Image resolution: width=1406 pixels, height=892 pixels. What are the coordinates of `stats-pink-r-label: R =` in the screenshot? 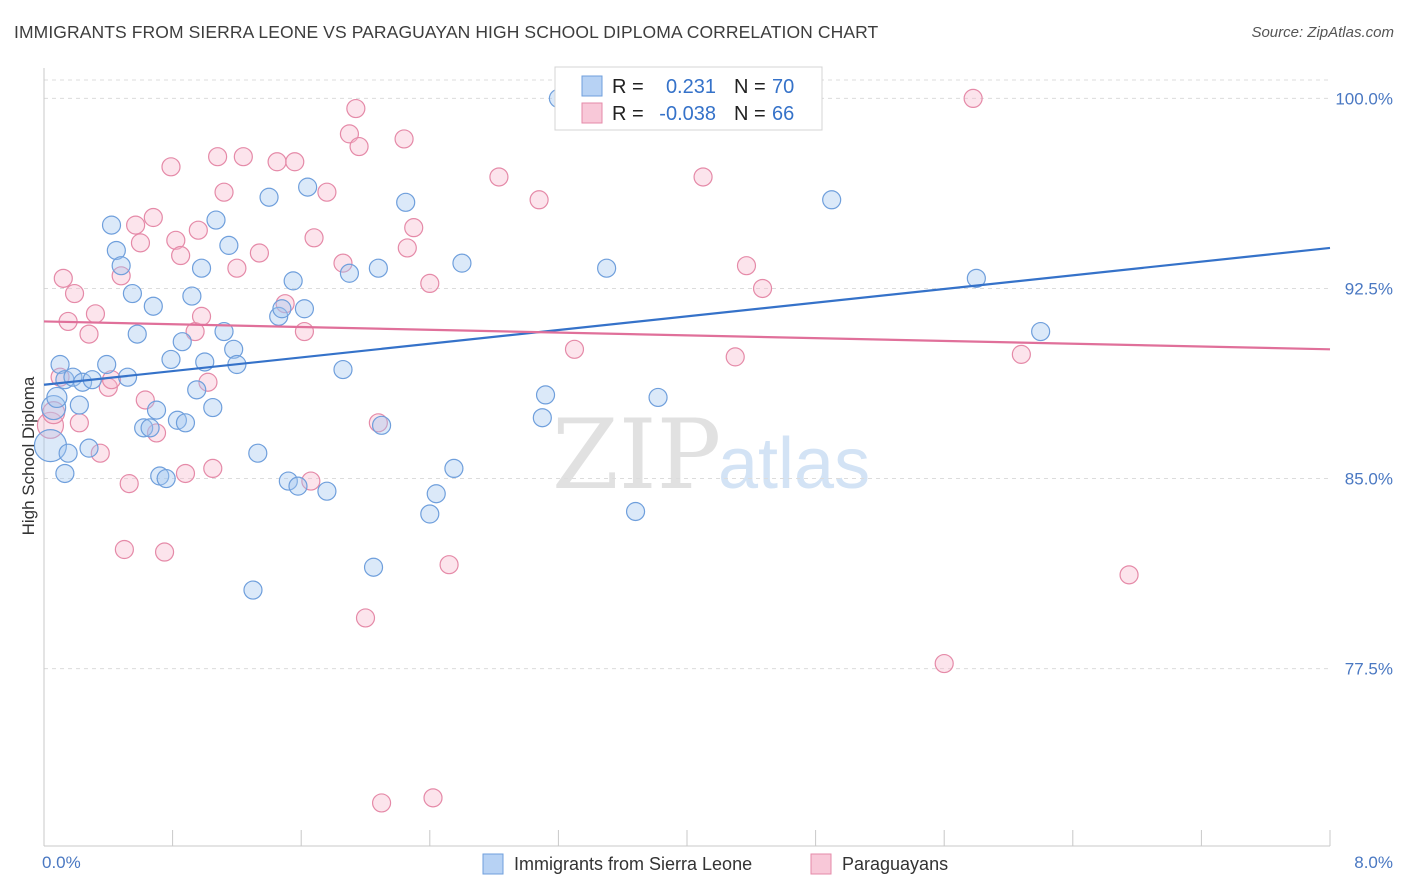 It's located at (628, 114).